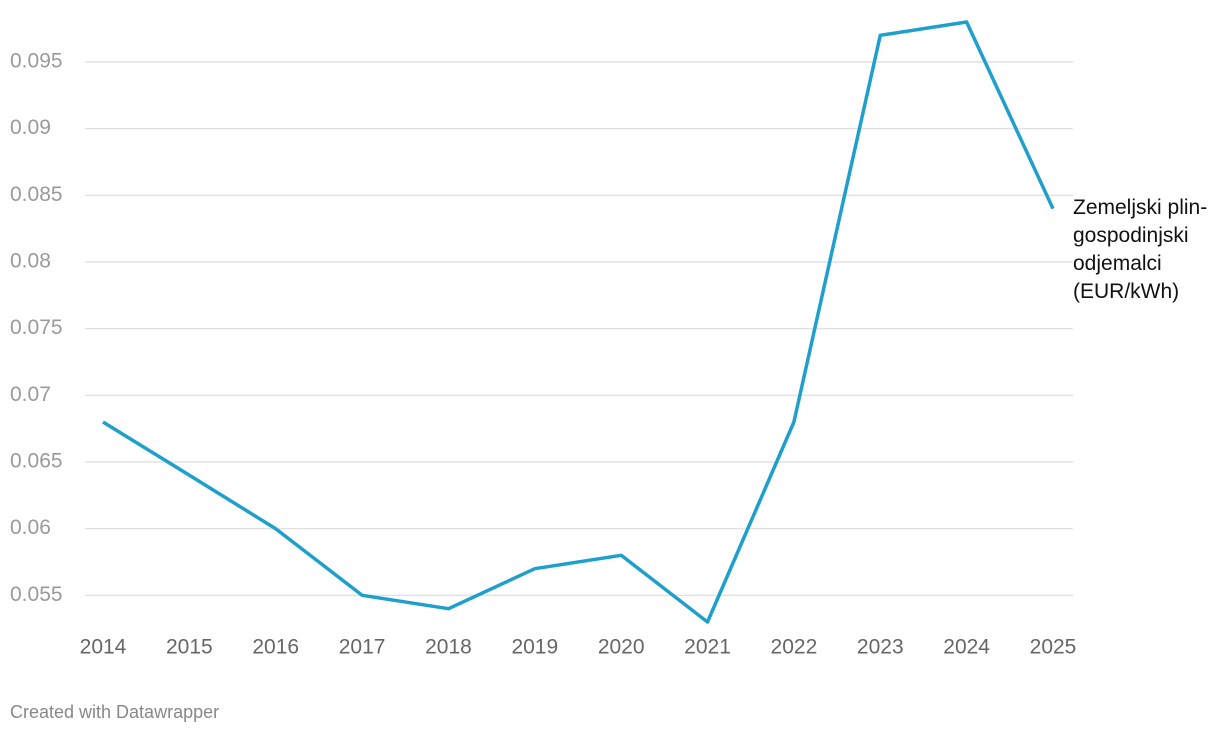 The width and height of the screenshot is (1220, 738). Describe the element at coordinates (36, 461) in the screenshot. I see `y-tick-label: 0.065` at that location.